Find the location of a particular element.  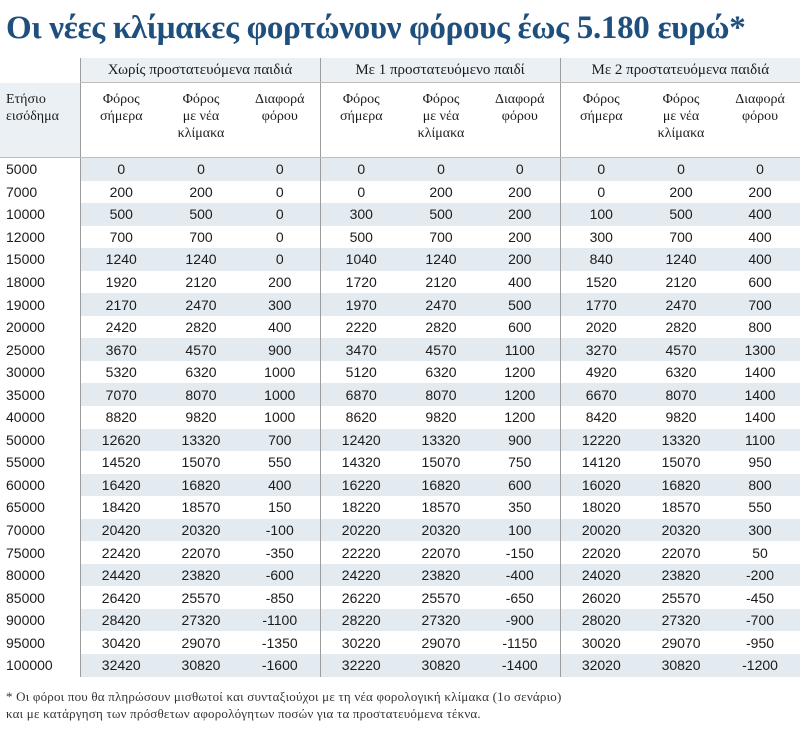

table-row: 5000 0 0 0 0 0 0 0 0 0 is located at coordinates (400, 169).